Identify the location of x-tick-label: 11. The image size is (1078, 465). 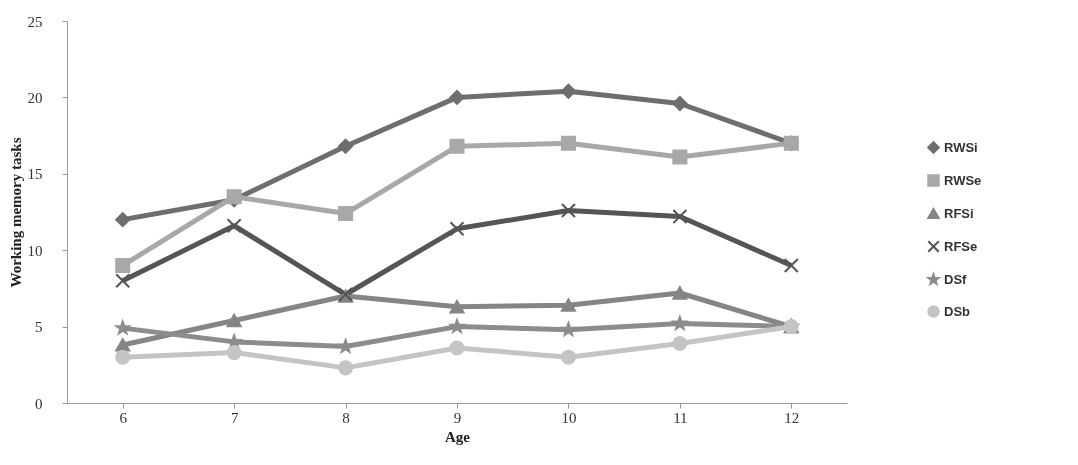
(680, 417).